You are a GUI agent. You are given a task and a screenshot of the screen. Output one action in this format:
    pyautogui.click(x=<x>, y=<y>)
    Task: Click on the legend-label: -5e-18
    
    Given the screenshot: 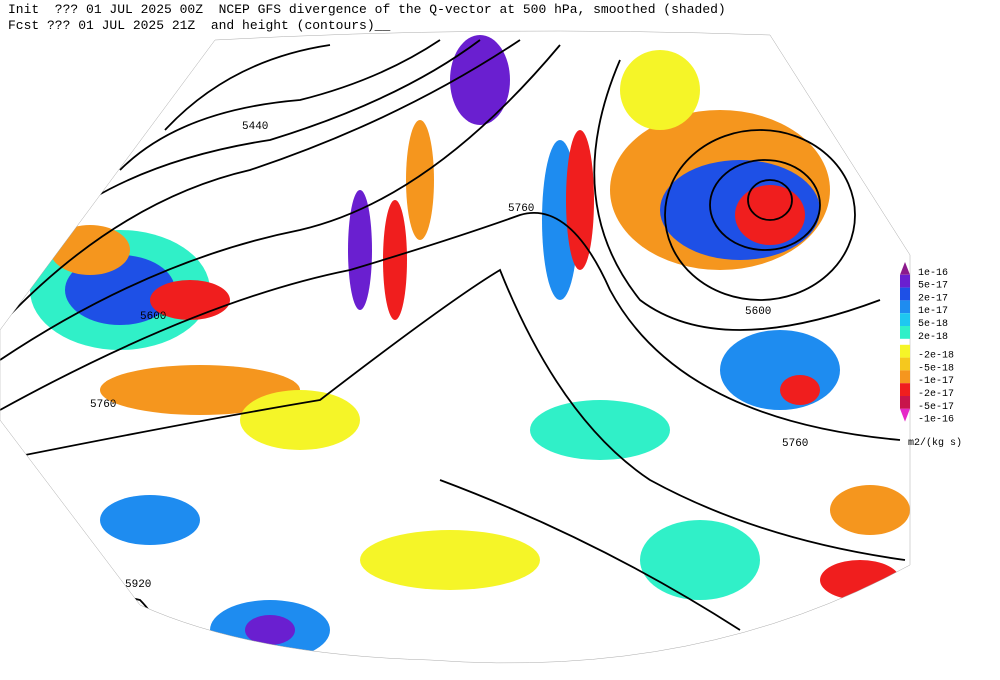 What is the action you would take?
    pyautogui.click(x=936, y=368)
    